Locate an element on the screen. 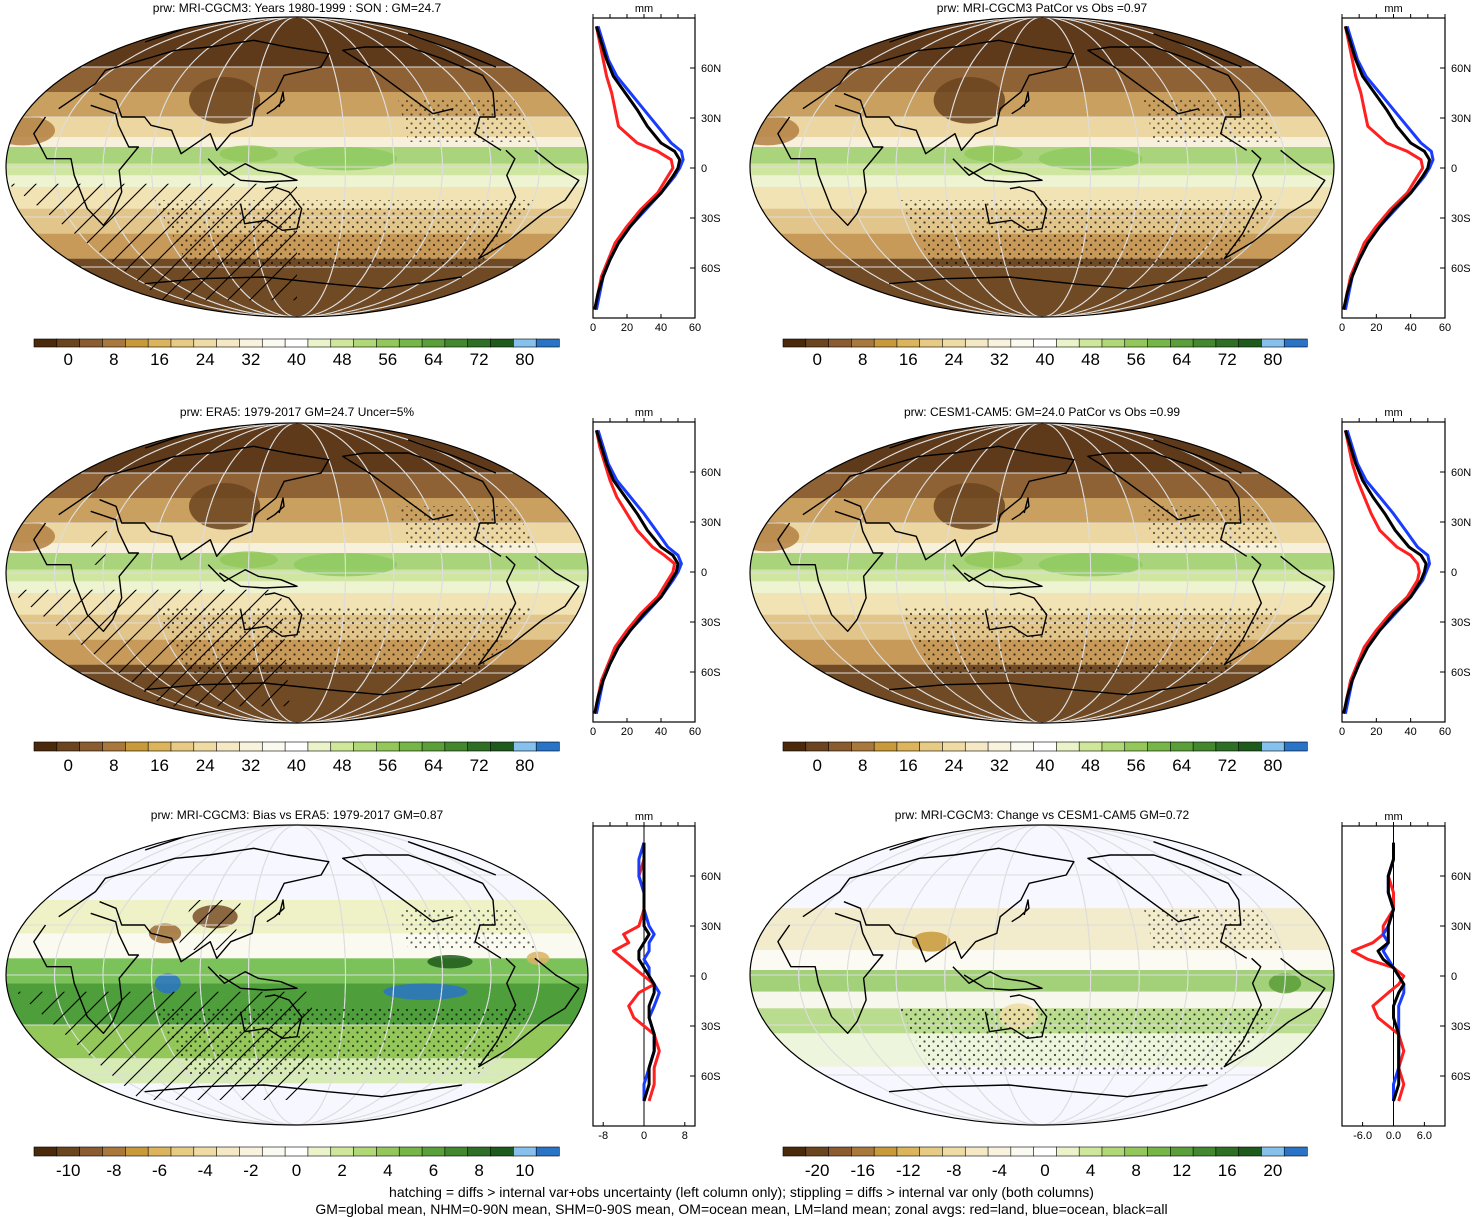 Image resolution: width=1483 pixels, height=1217 pixels. hatching-region is located at coordinates (209, 925).